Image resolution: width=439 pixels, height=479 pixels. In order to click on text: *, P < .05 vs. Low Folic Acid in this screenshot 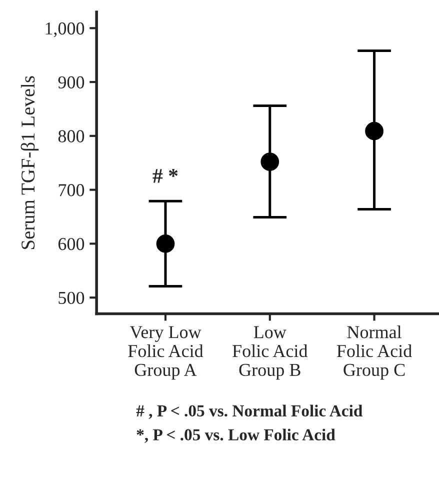, I will do `click(236, 435)`.